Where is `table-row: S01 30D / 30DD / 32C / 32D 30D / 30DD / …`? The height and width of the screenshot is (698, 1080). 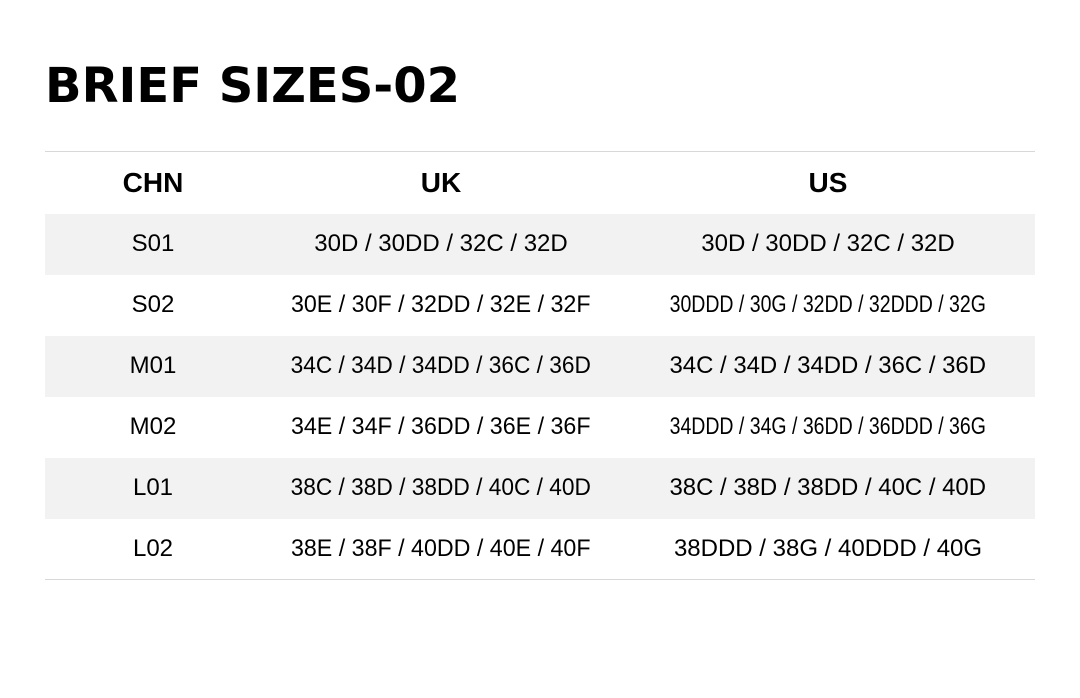 table-row: S01 30D / 30DD / 32C / 32D 30D / 30DD / … is located at coordinates (540, 244).